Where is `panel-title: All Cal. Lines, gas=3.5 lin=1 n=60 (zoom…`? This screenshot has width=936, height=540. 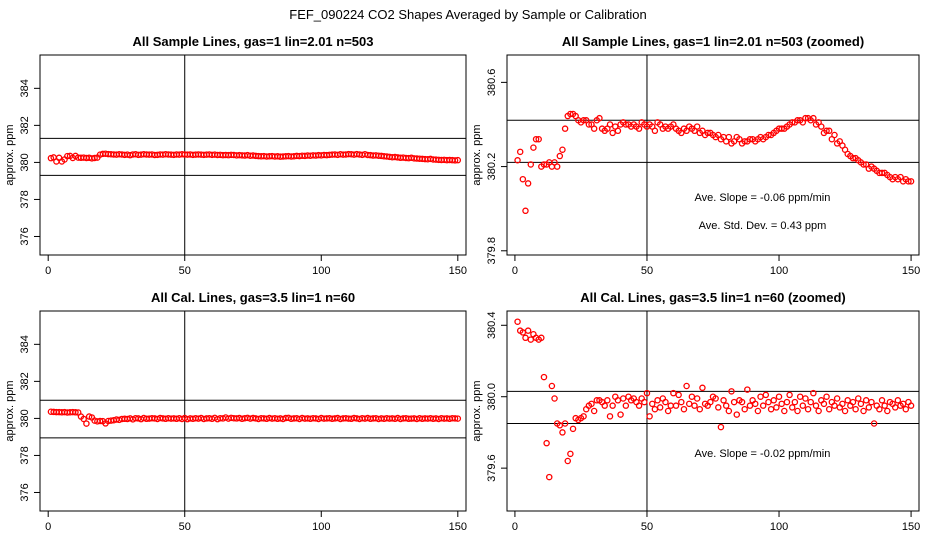
panel-title: All Cal. Lines, gas=3.5 lin=1 n=60 (zoom… is located at coordinates (713, 297).